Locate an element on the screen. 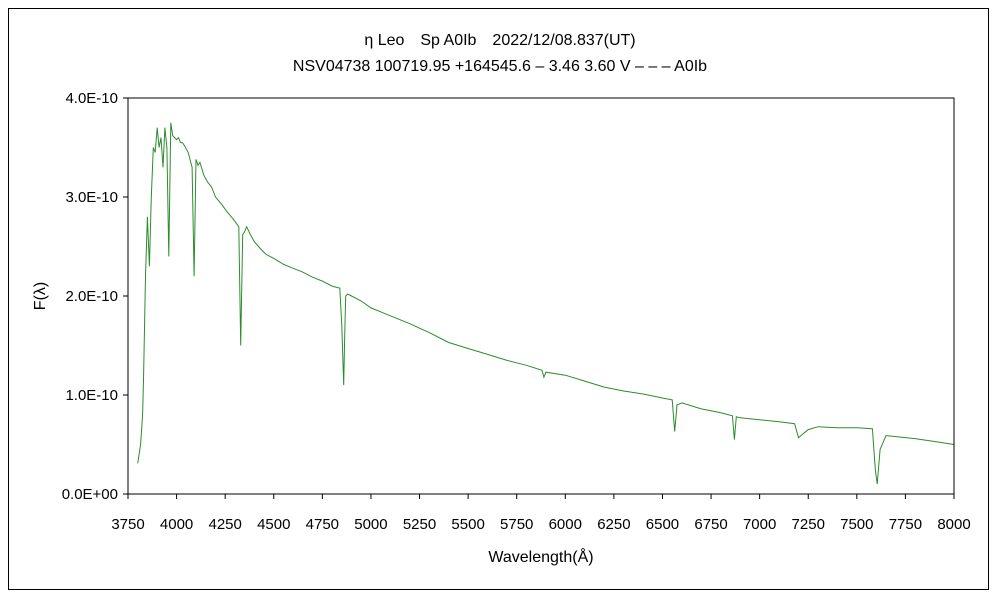 The image size is (1000, 600). x-tick-label: 6250 is located at coordinates (613, 524).